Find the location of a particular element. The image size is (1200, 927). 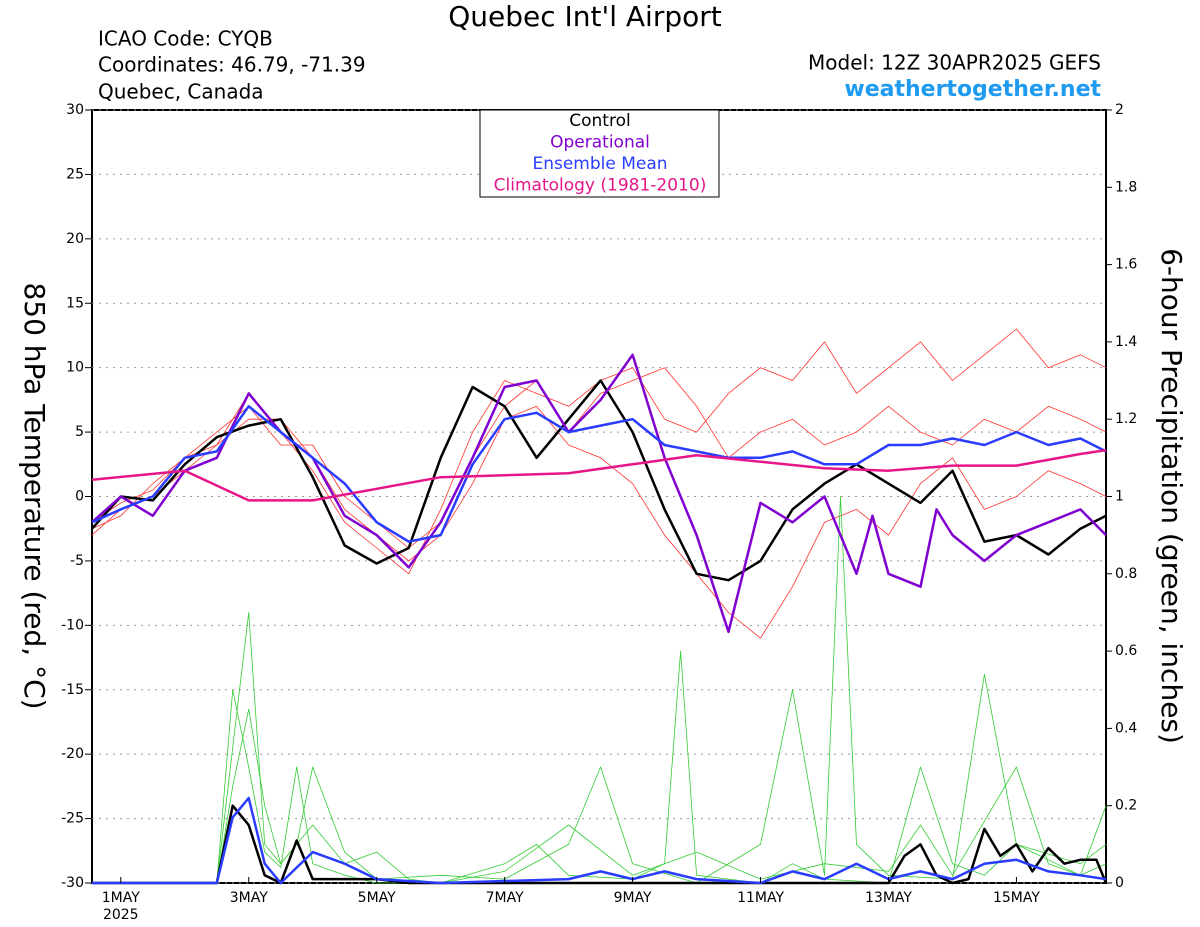

x-tick-label: 1MAY is located at coordinates (121, 898).